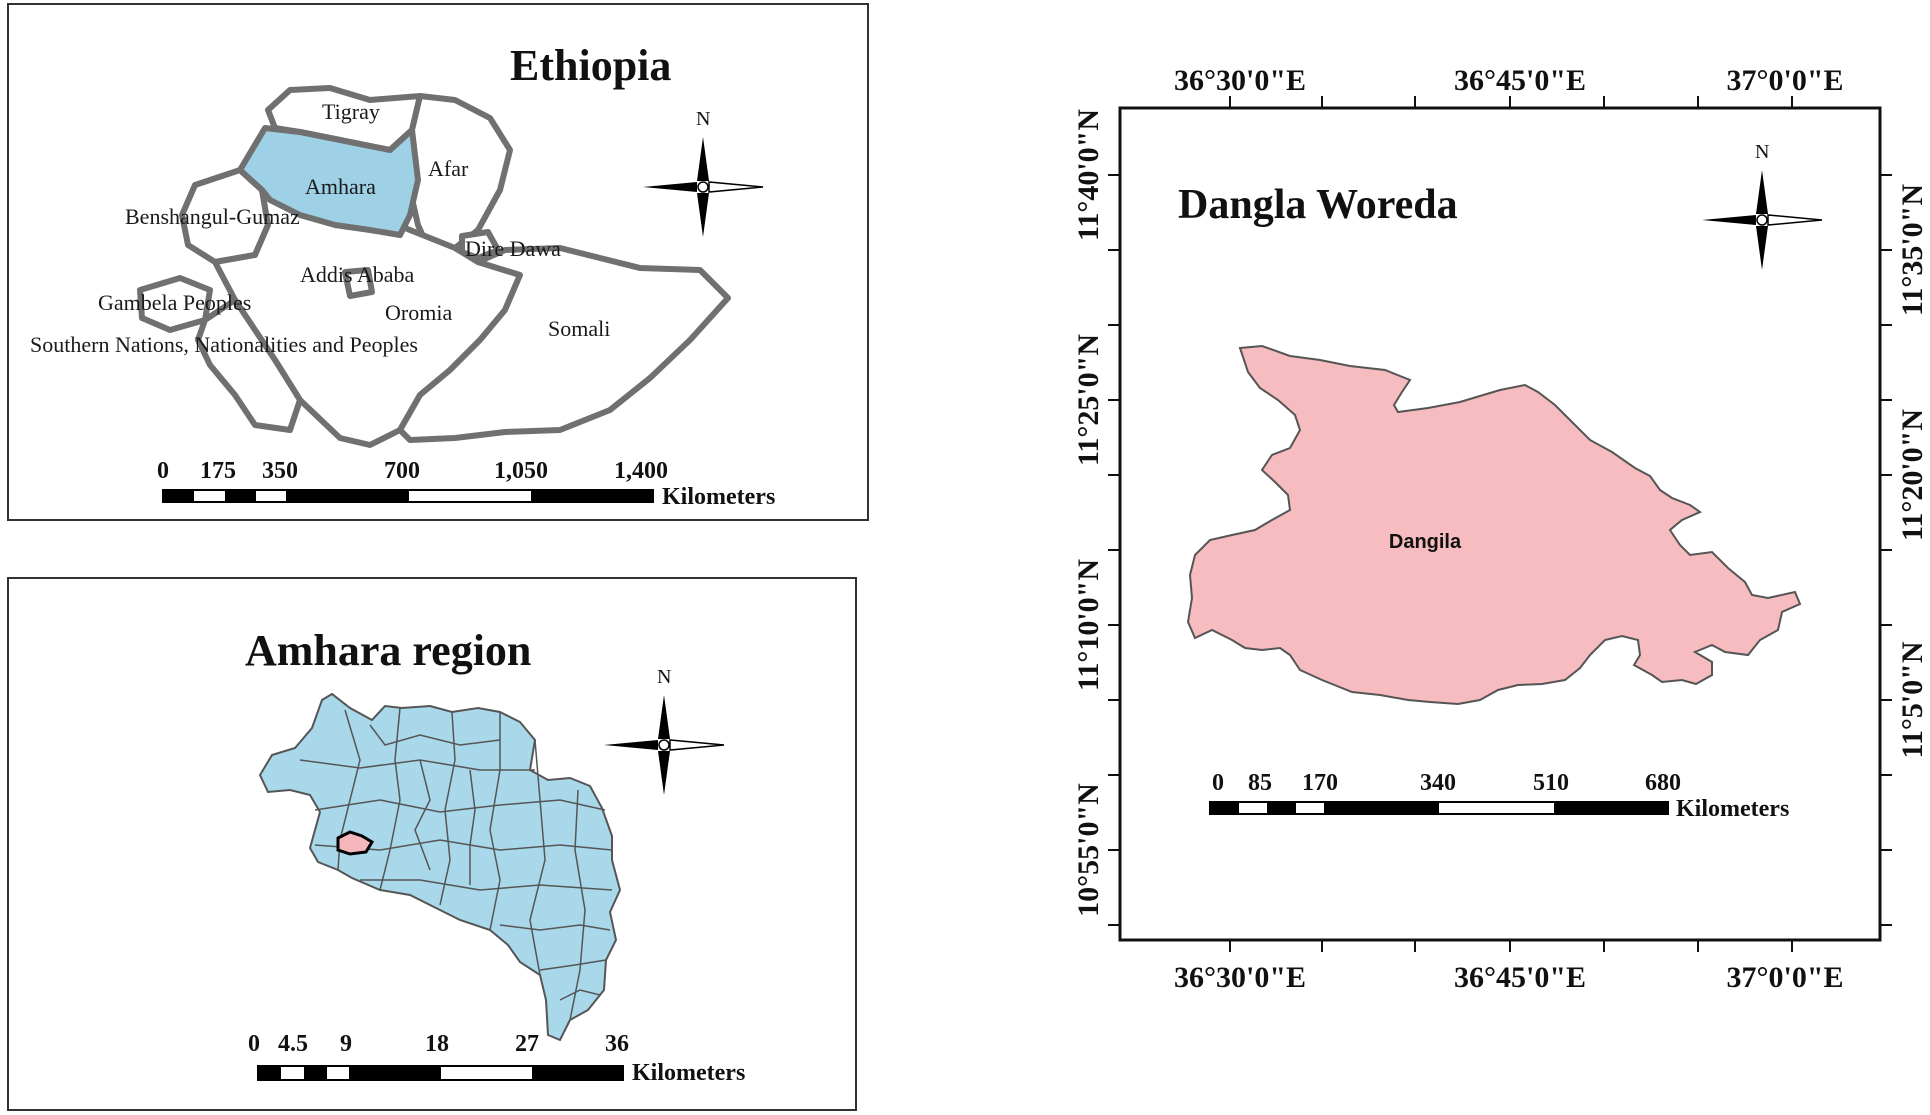 This screenshot has width=1930, height=1115. I want to click on label-gambela: Gambela Peoples, so click(174, 302).